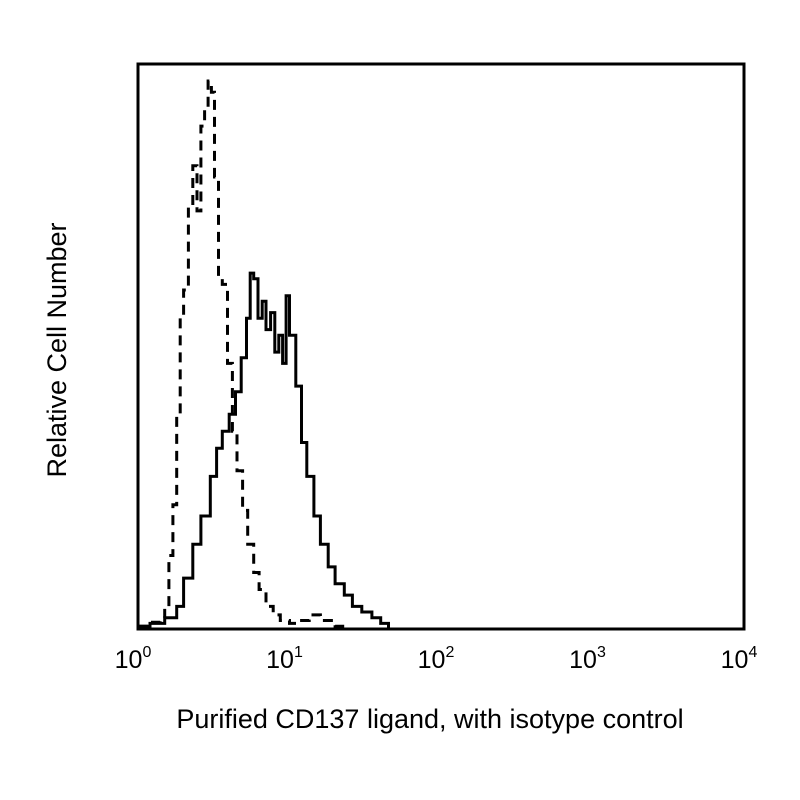 The height and width of the screenshot is (800, 800). What do you see at coordinates (449, 652) in the screenshot?
I see `x-tick-exponent: 2` at bounding box center [449, 652].